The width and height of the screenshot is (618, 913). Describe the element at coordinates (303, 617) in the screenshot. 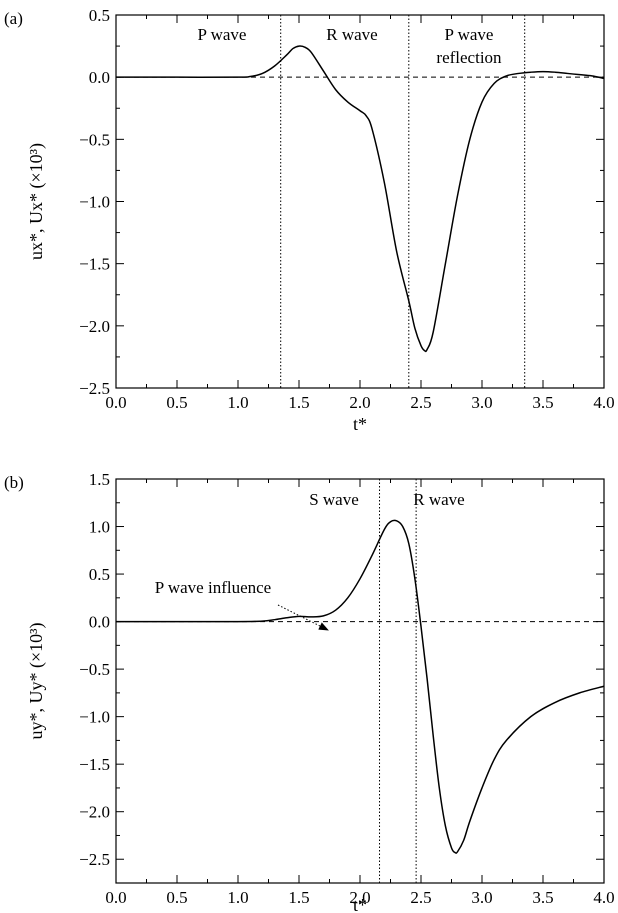

I see `annotation-arrow` at that location.